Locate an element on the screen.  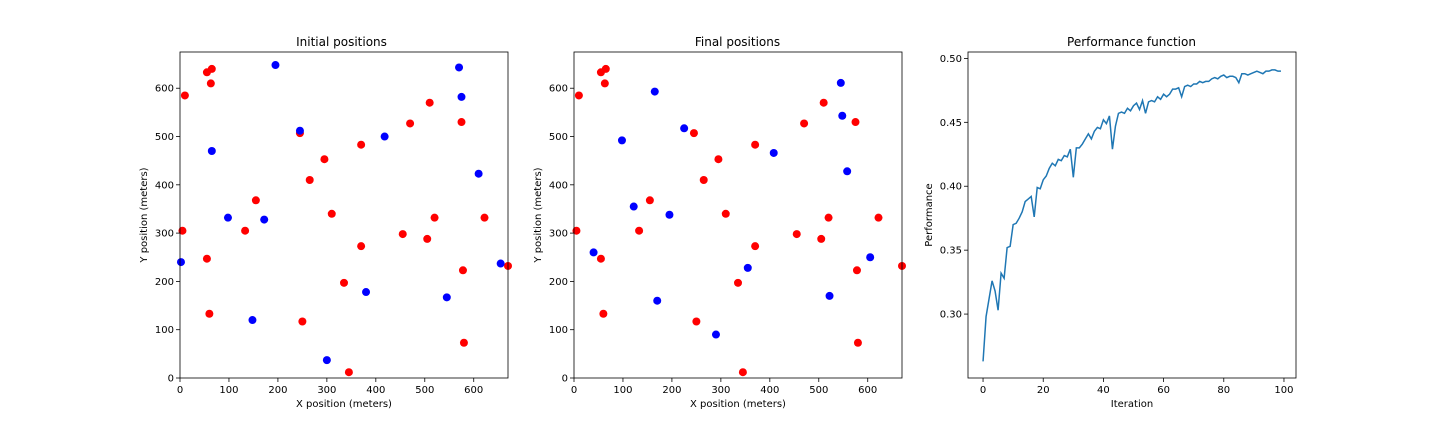
y-tick-label: 600 is located at coordinates (164, 89).